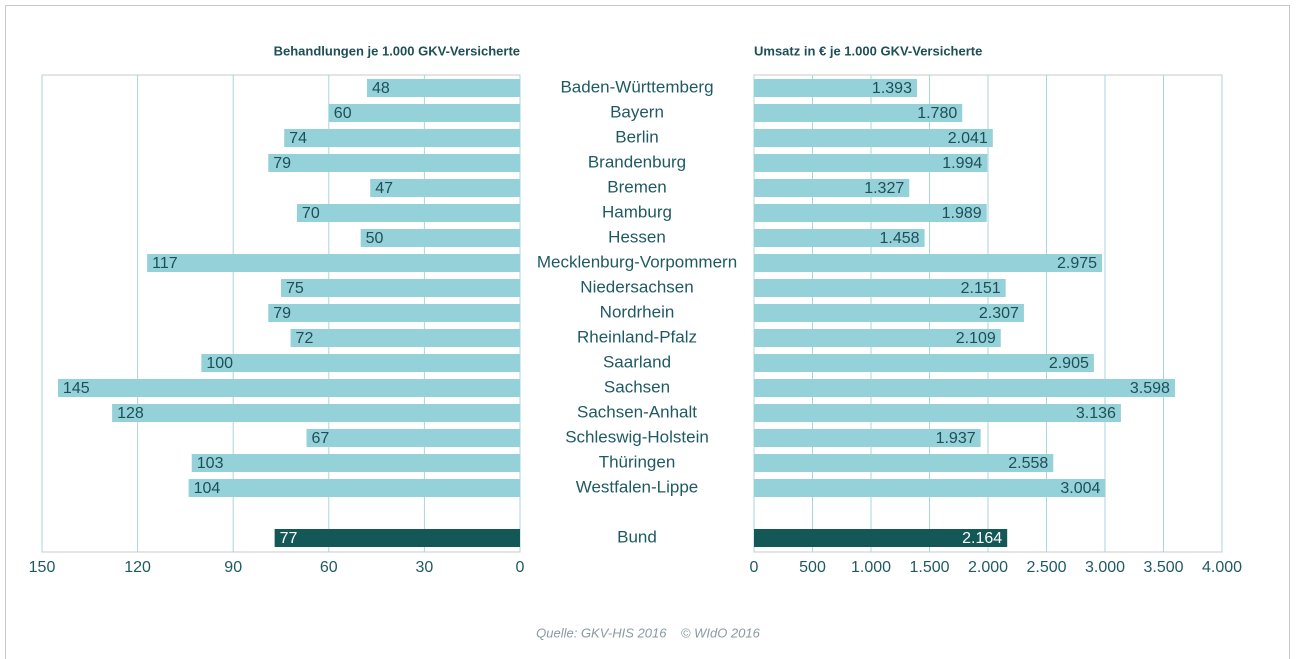  I want to click on value-label: 1.994, so click(962, 163).